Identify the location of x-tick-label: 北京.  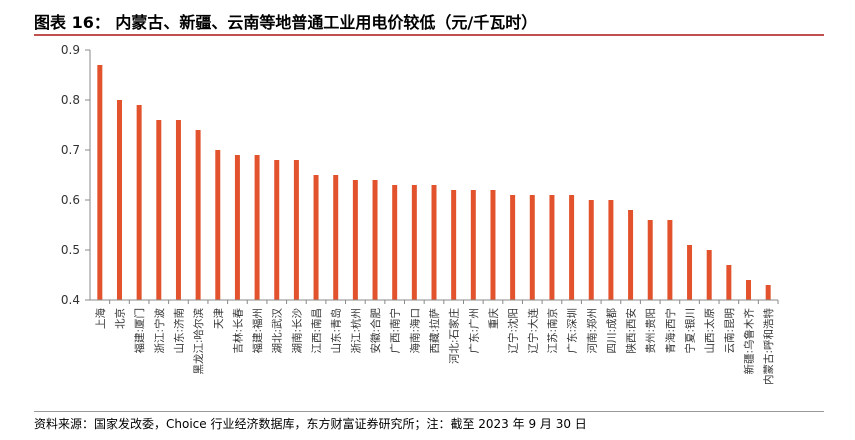
(119, 318).